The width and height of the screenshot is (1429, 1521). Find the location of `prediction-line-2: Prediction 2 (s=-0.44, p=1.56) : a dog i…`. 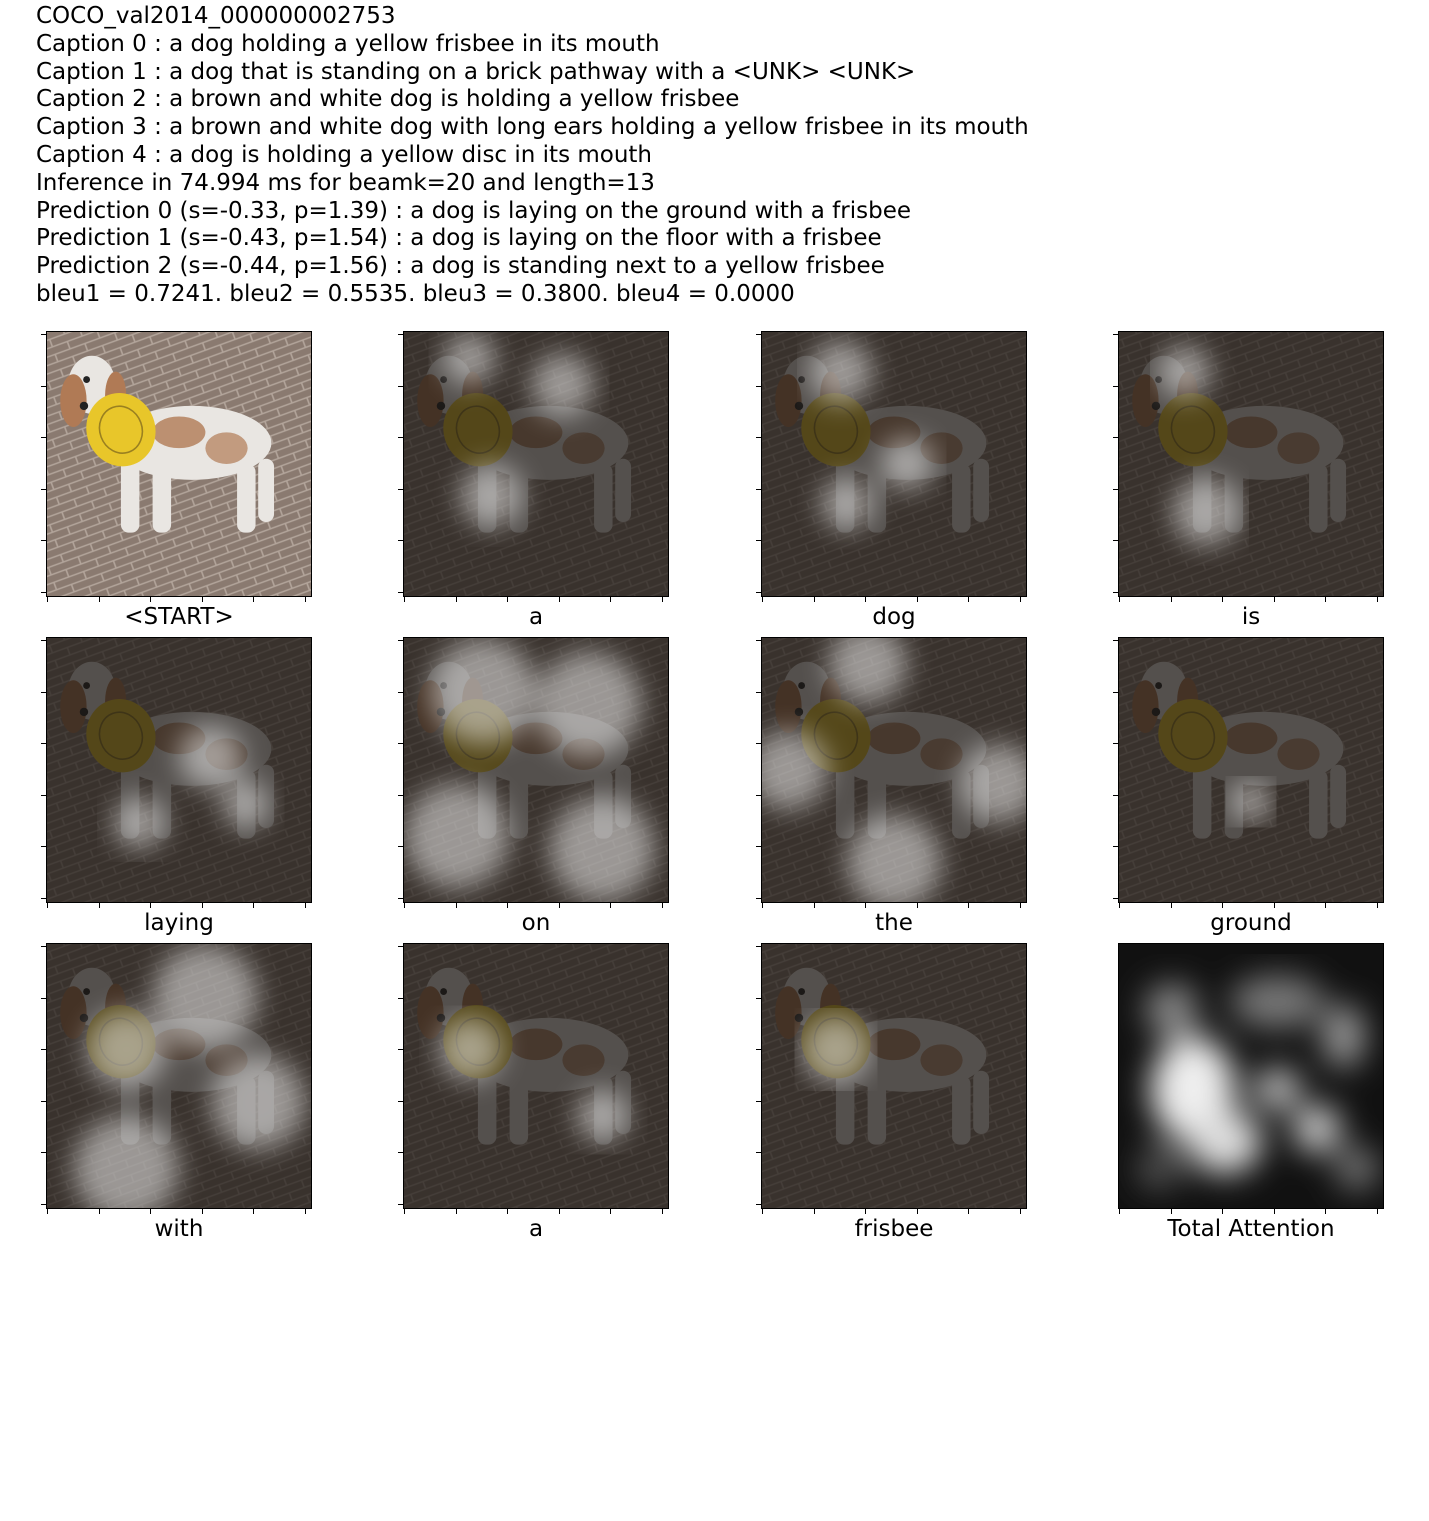

prediction-line-2: Prediction 2 (s=-0.44, p=1.56) : a dog i… is located at coordinates (460, 266).